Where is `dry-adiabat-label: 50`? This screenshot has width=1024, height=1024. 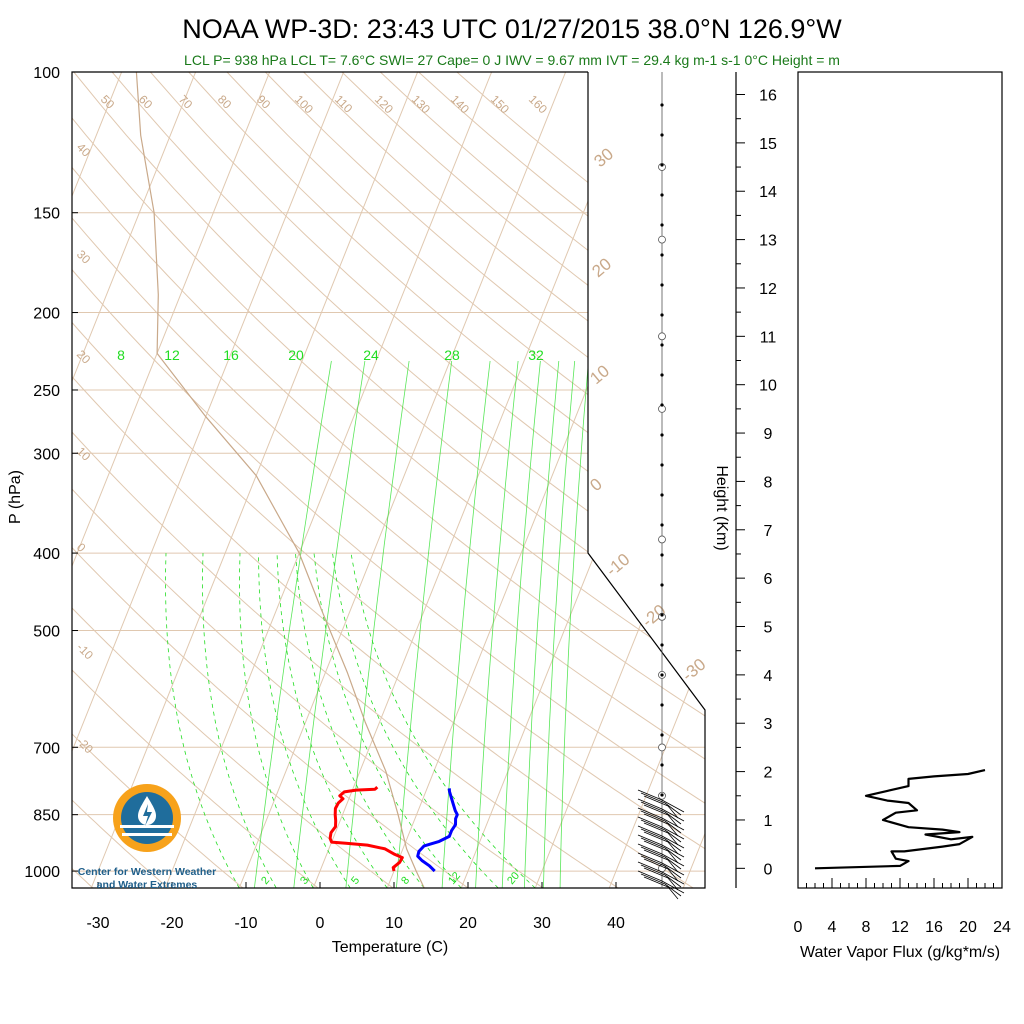
dry-adiabat-label: 50 is located at coordinates (108, 102).